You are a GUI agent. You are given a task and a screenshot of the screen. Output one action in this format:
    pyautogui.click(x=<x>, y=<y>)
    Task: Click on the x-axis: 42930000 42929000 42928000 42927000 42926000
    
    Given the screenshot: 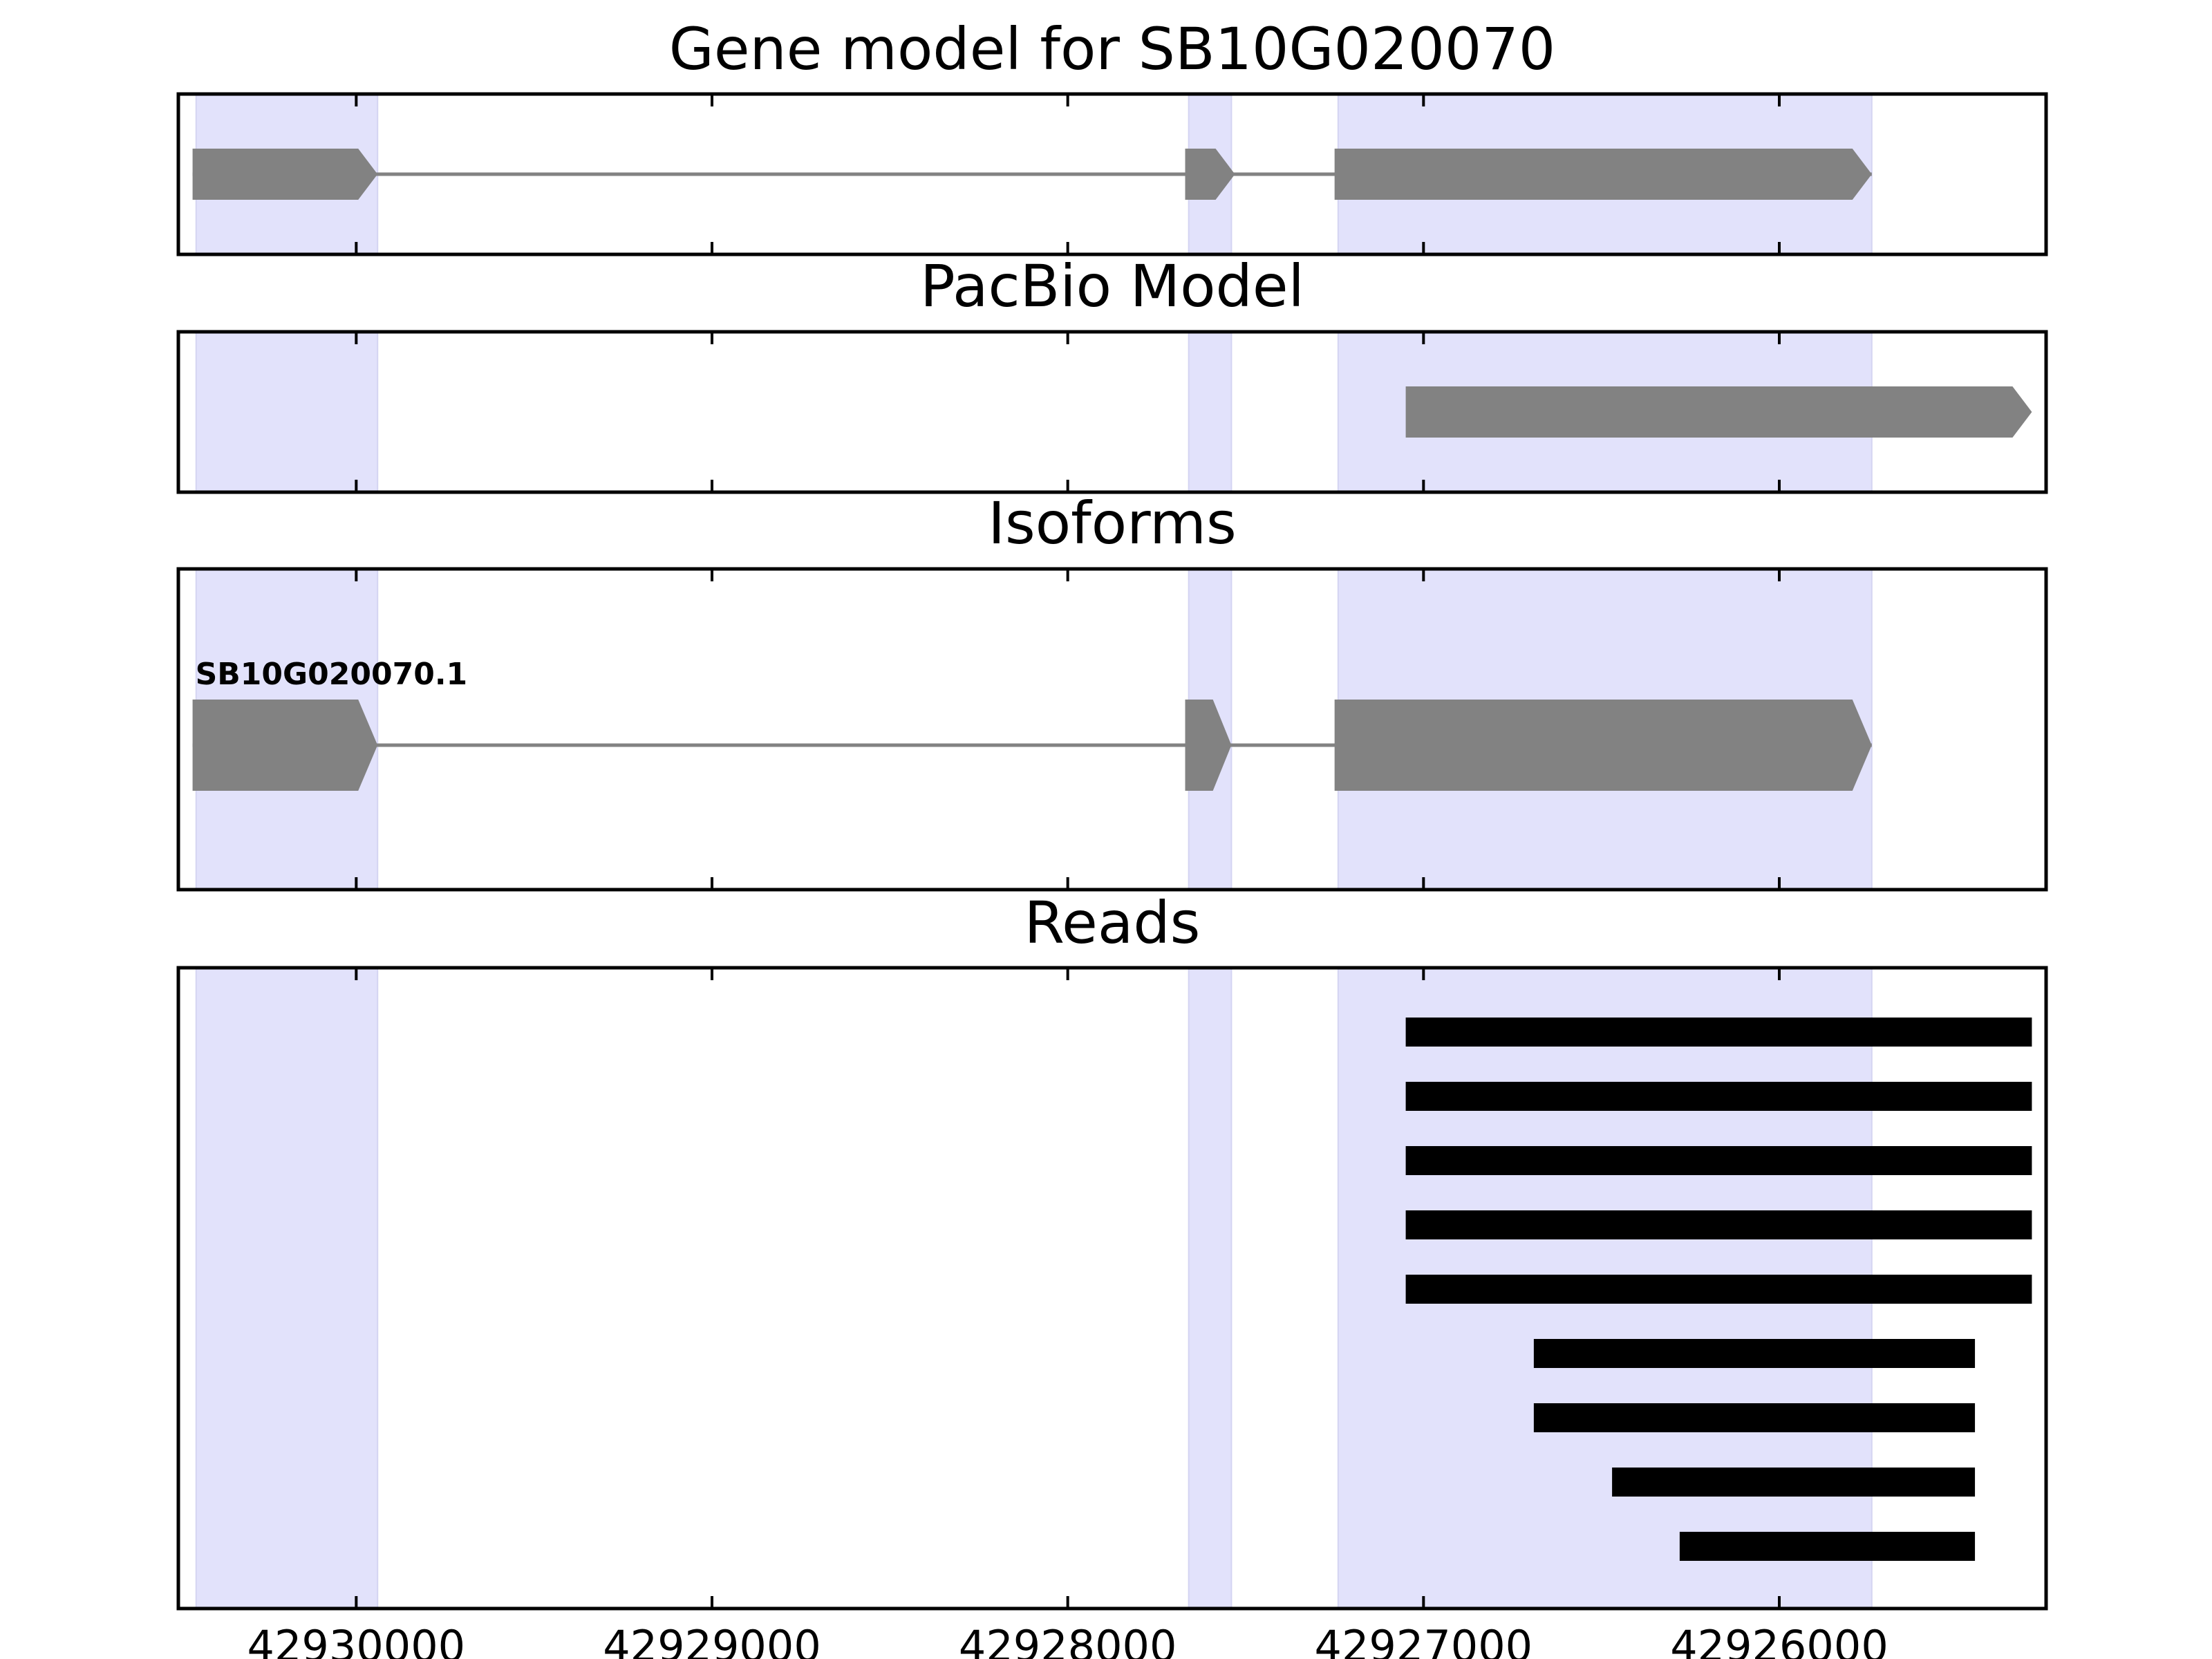 What is the action you would take?
    pyautogui.click(x=1067, y=1640)
    